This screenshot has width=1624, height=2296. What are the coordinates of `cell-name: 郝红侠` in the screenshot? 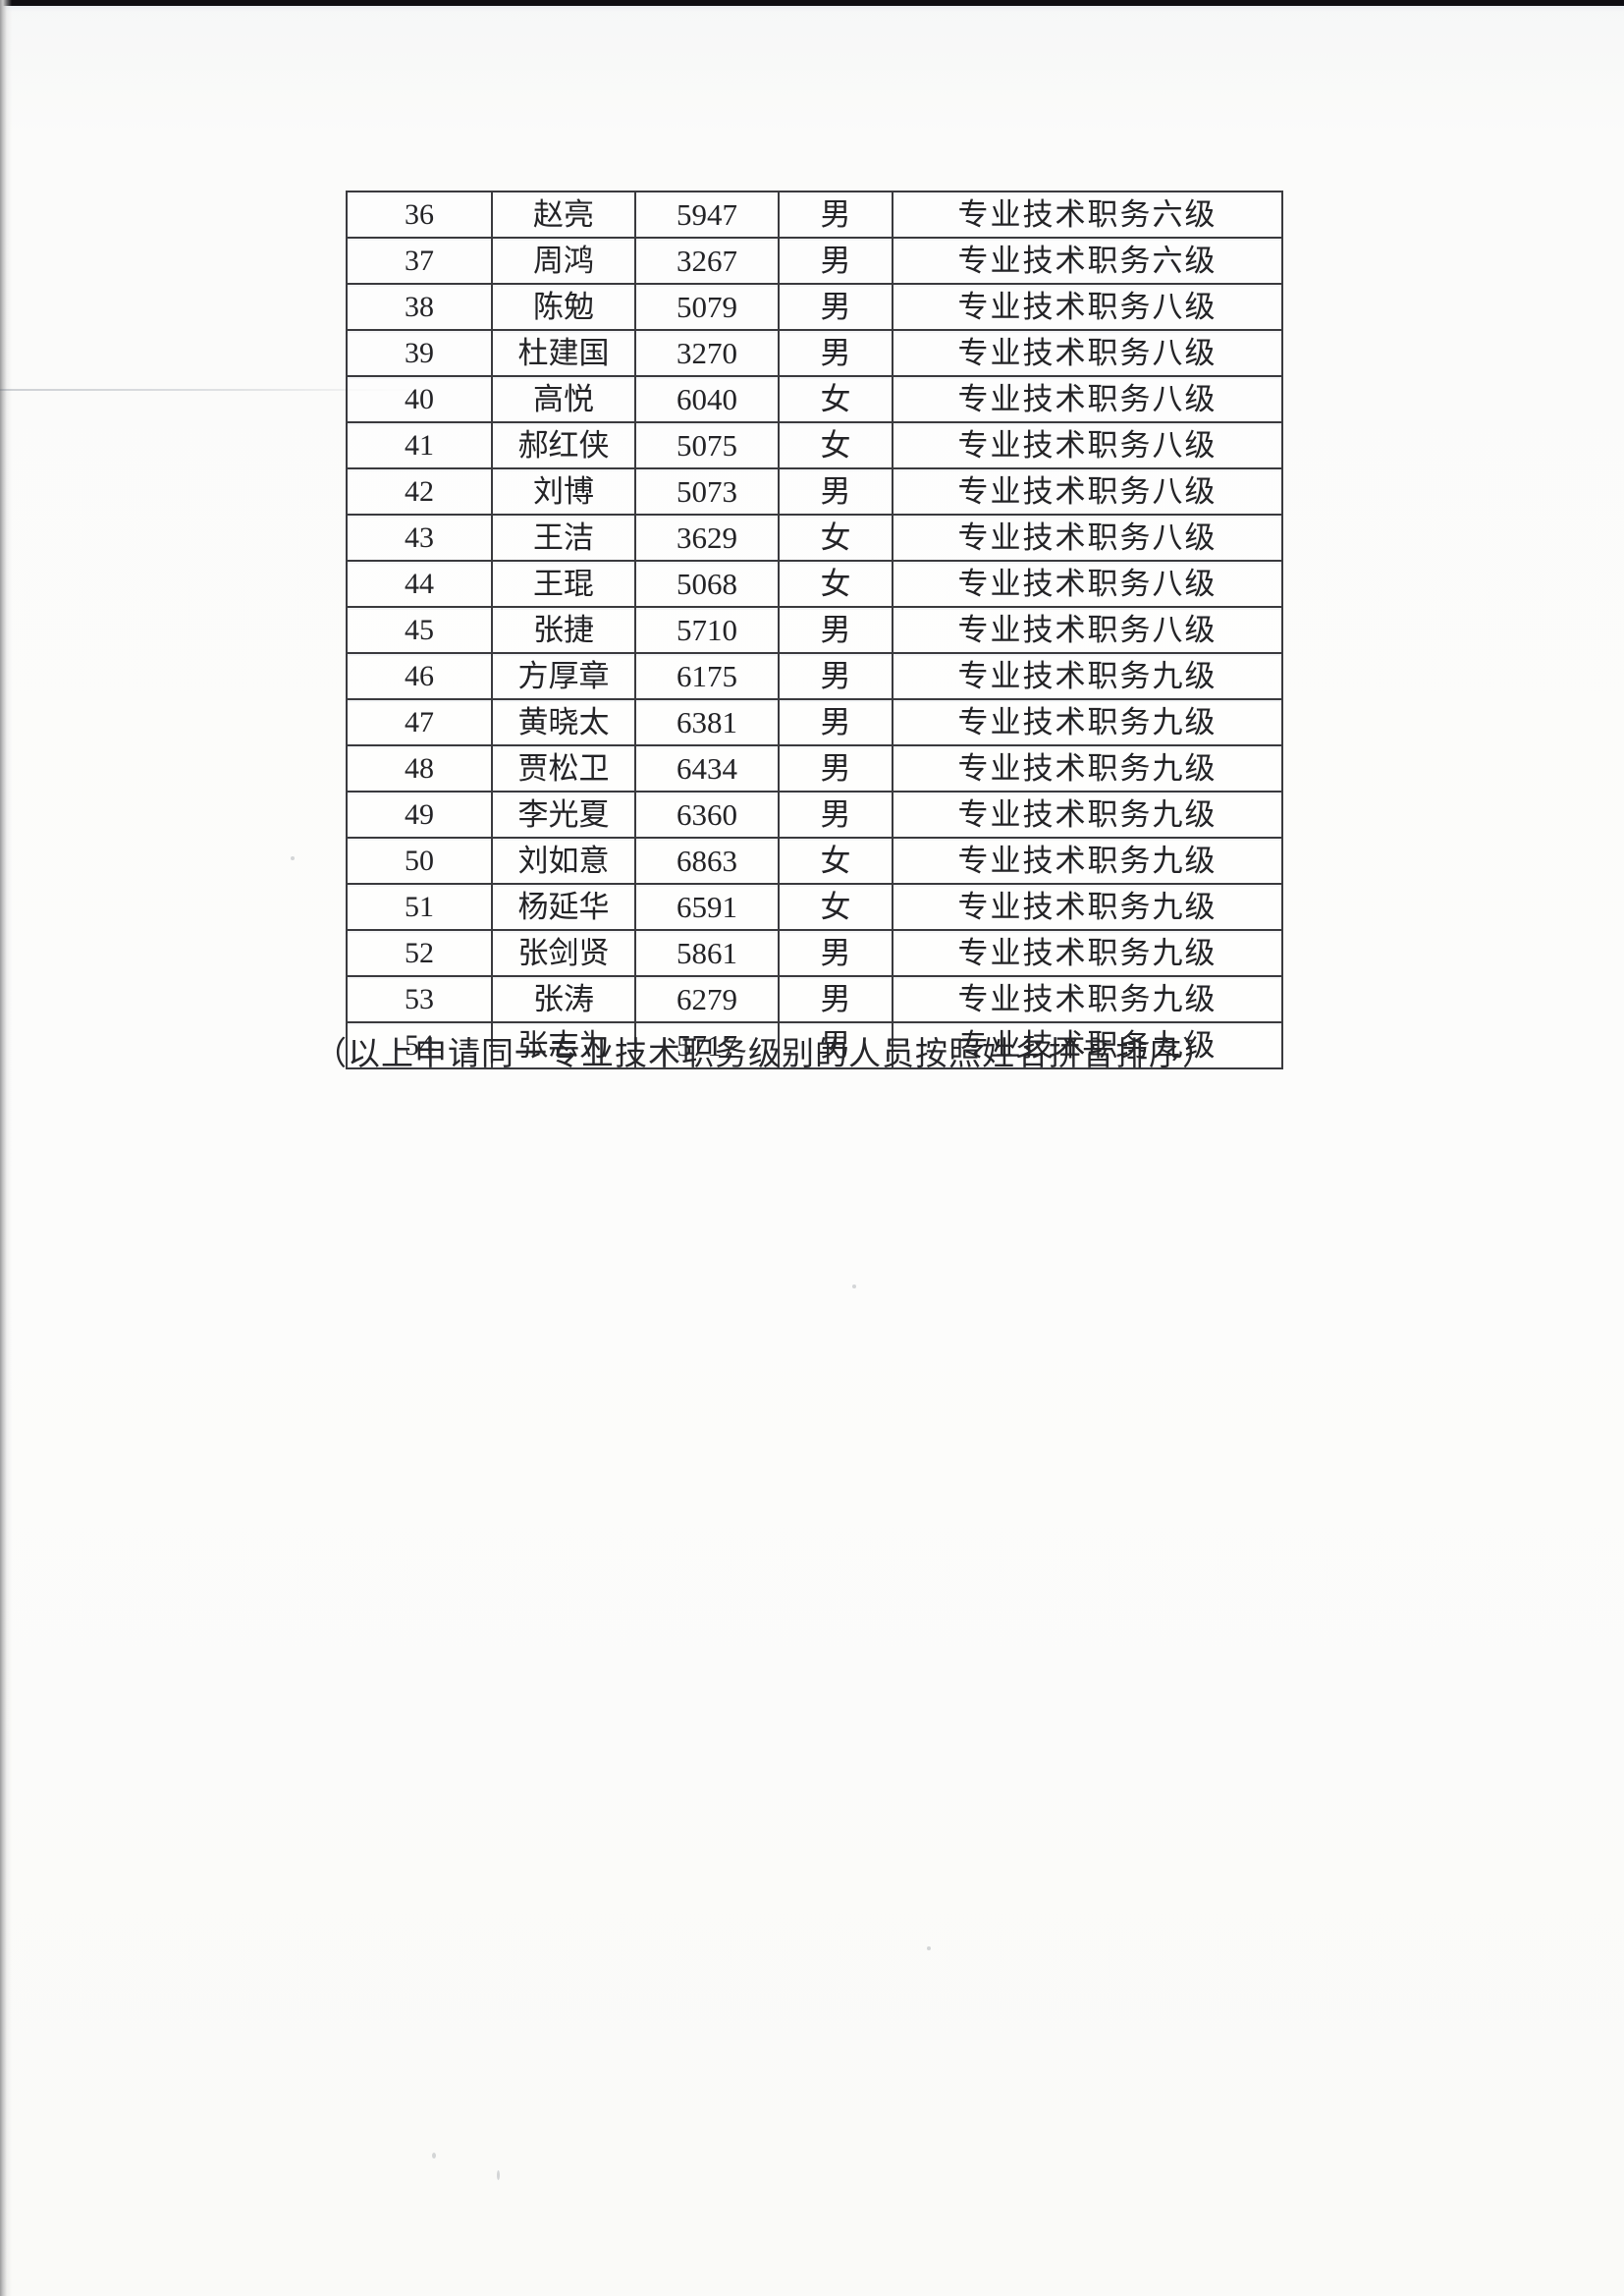 It's located at (563, 445).